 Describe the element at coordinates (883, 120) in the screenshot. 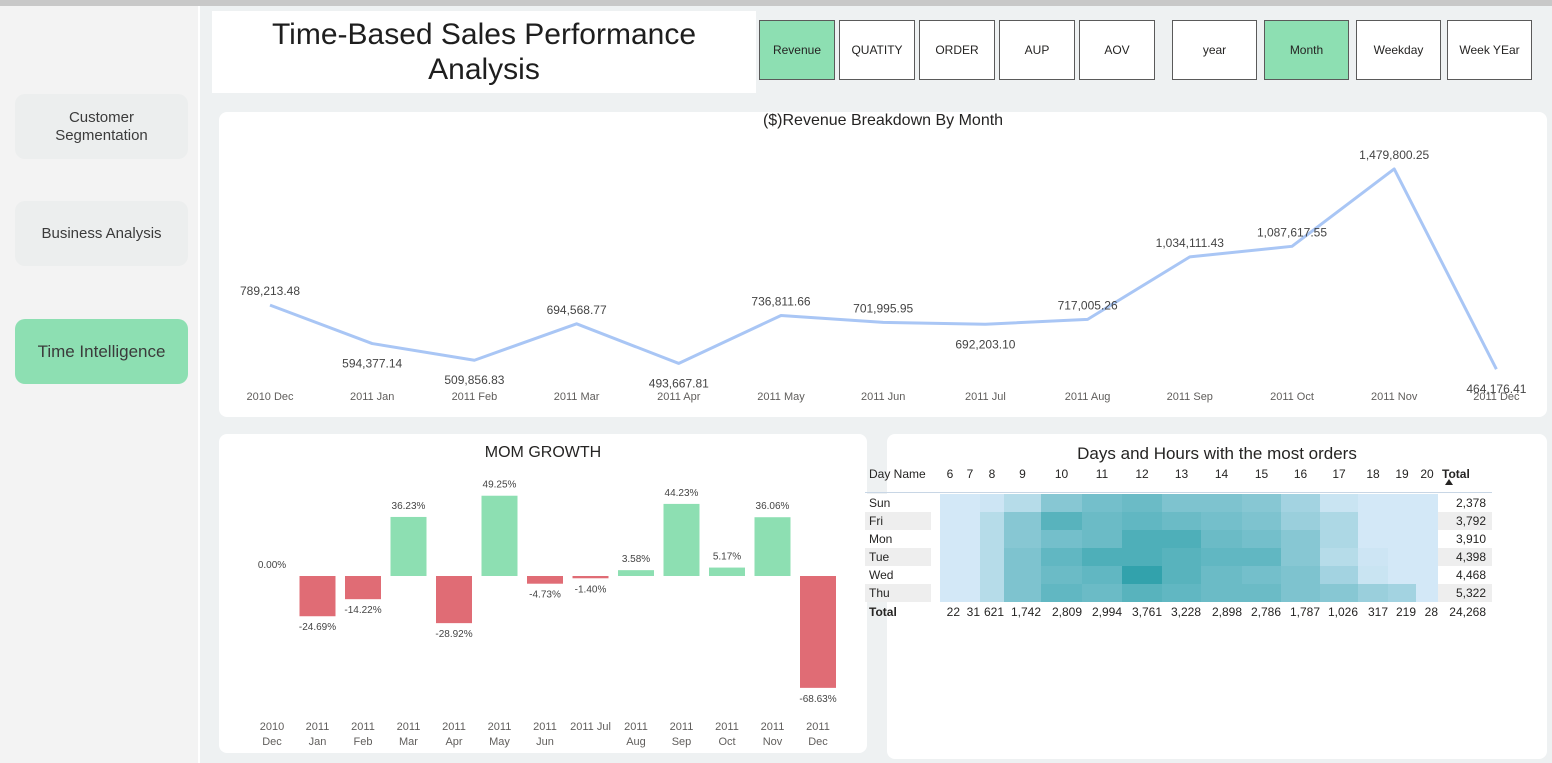

I see `revenue-chart-title: ($)Revenue Breakdown By Month` at that location.